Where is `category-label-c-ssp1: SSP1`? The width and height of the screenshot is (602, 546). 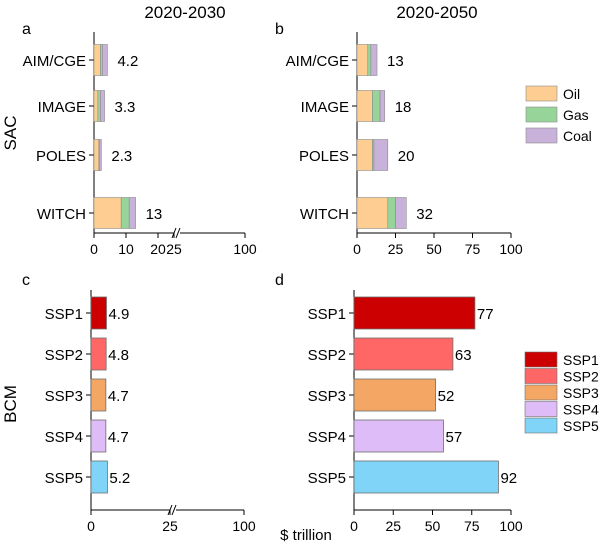 category-label-c-ssp1: SSP1 is located at coordinates (64, 314).